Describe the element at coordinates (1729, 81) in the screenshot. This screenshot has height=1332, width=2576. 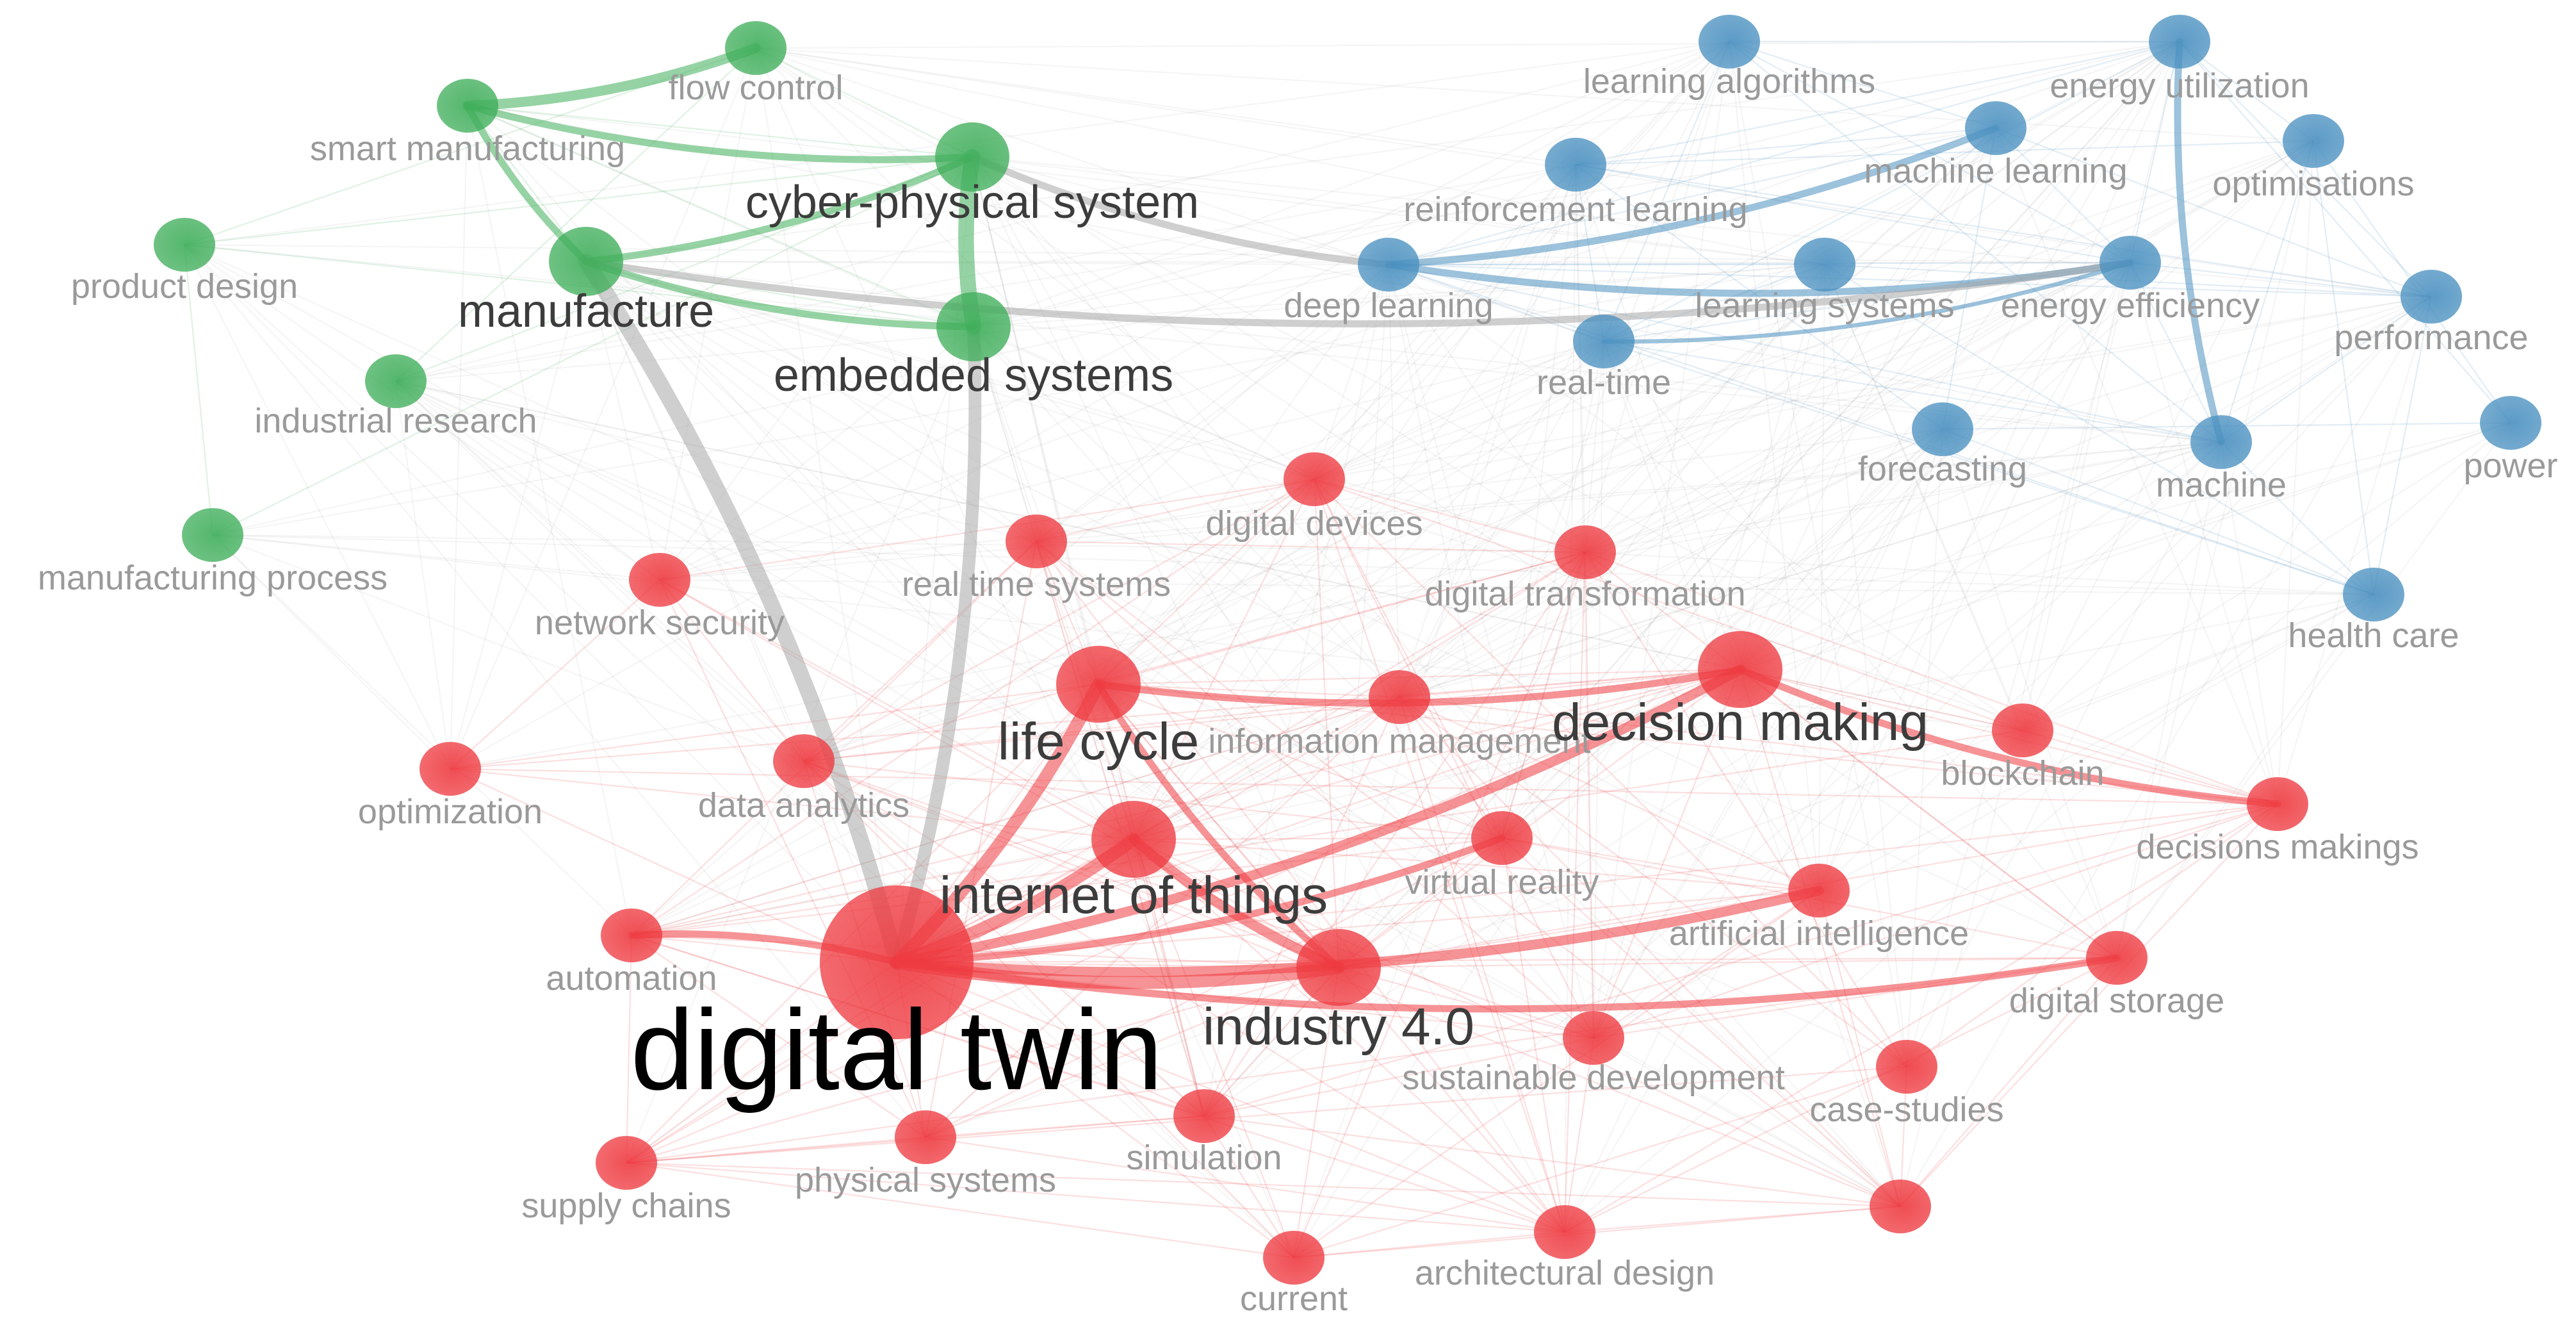
I see `label-learning-algorithms: learning algorithms` at that location.